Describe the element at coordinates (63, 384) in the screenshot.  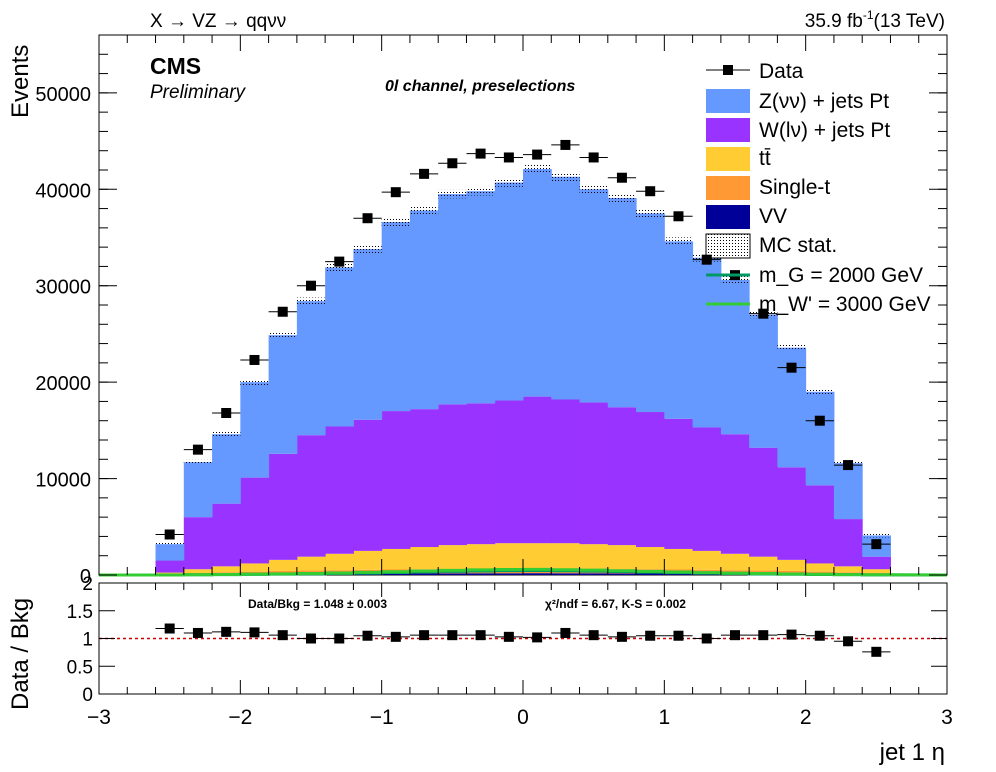
I see `y-tick-label-2: 20000` at that location.